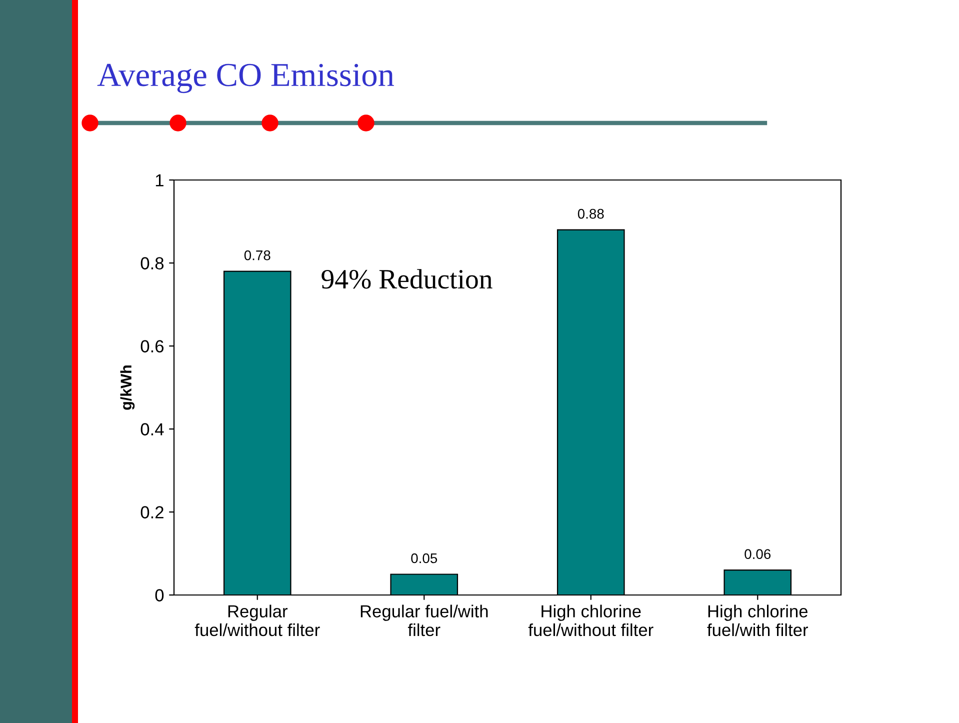  I want to click on x-tick-label: High chlorine fuel/without filter, so click(591, 620).